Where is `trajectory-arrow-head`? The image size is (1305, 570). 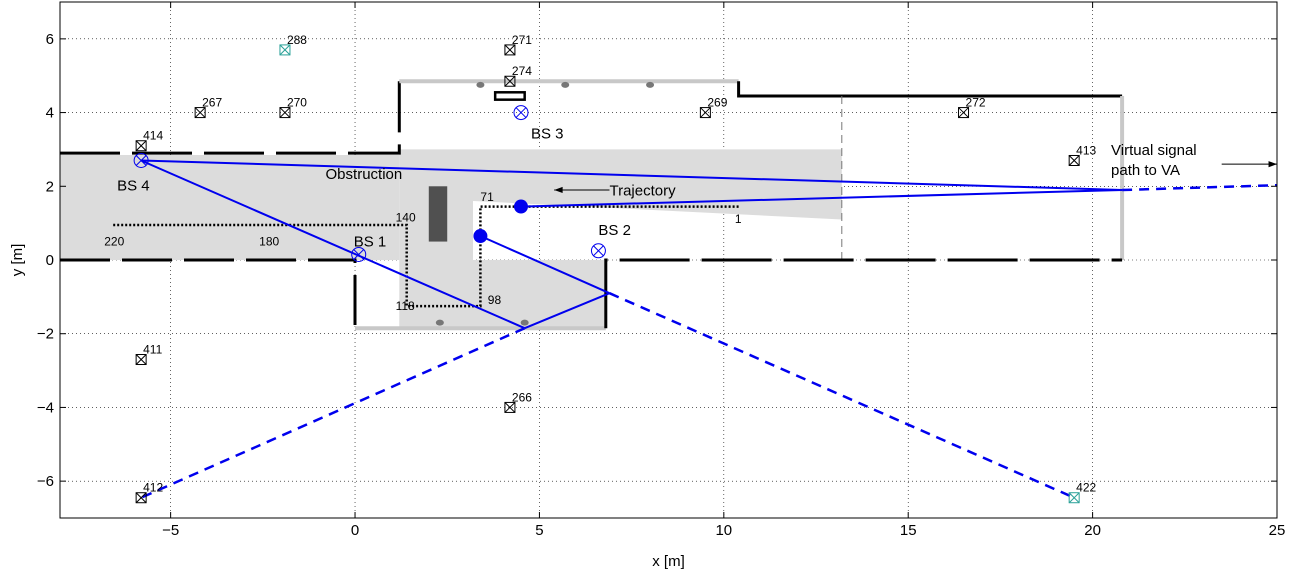 trajectory-arrow-head is located at coordinates (558, 190).